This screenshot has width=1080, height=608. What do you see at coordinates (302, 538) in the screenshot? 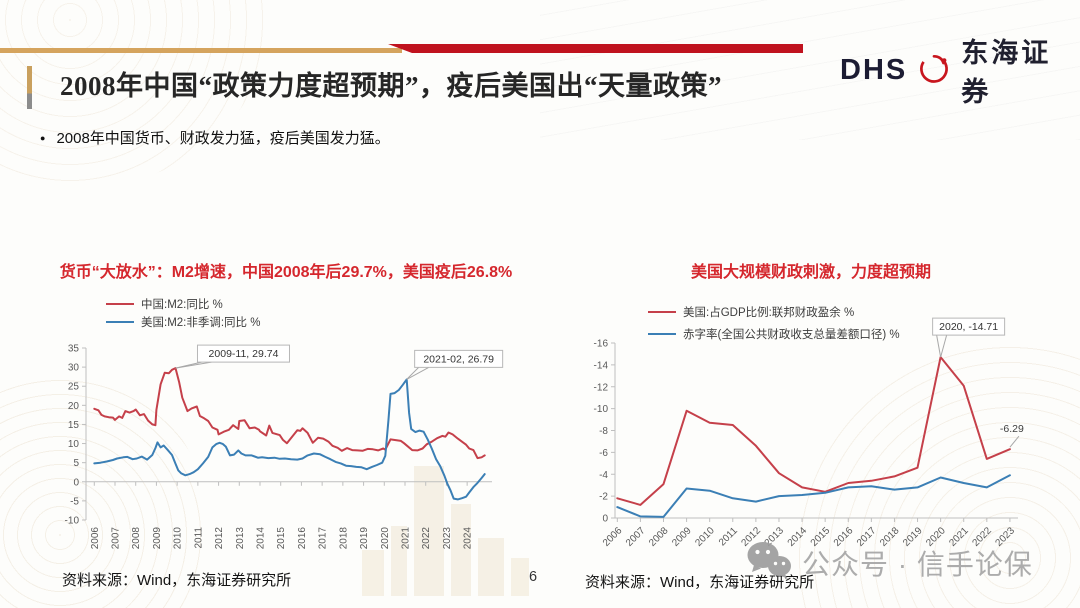
I see `x-tick-label: 2016` at bounding box center [302, 538].